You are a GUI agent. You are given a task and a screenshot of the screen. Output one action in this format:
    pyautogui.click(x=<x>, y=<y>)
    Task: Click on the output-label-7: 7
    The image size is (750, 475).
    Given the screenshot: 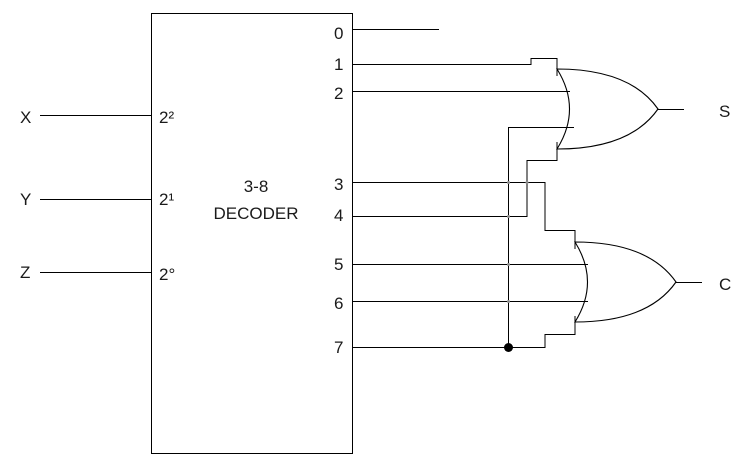 What is the action you would take?
    pyautogui.click(x=338, y=347)
    